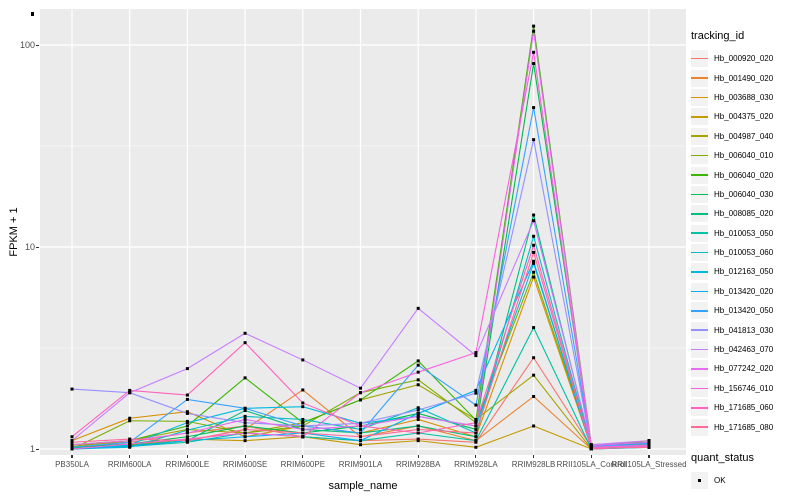 This screenshot has height=500, width=800. I want to click on legend-entry-label: Hb_010053_060, so click(744, 253).